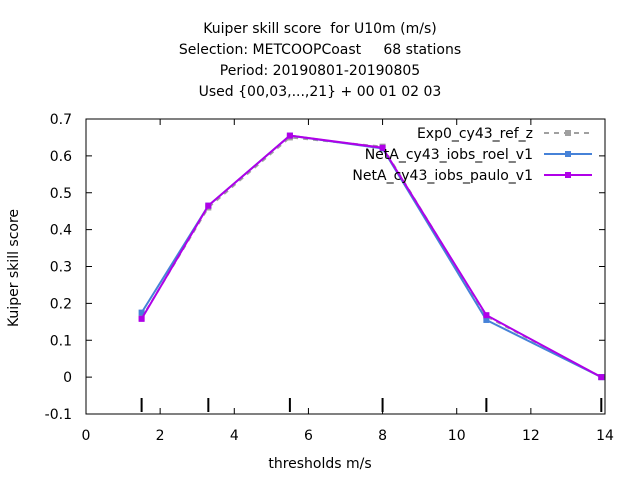 The image size is (640, 480). I want to click on x-tick-label: 6, so click(308, 436).